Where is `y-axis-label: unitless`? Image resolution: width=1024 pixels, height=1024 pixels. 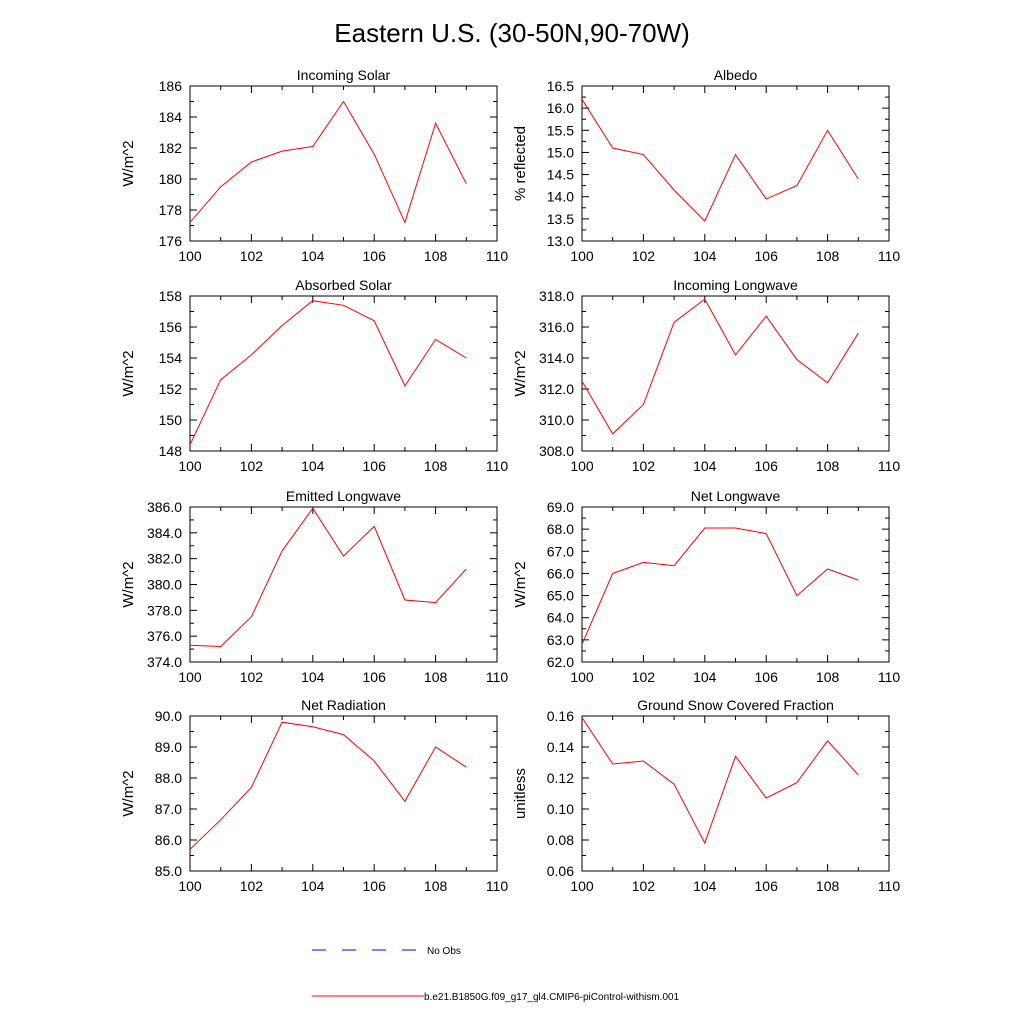 y-axis-label: unitless is located at coordinates (520, 793).